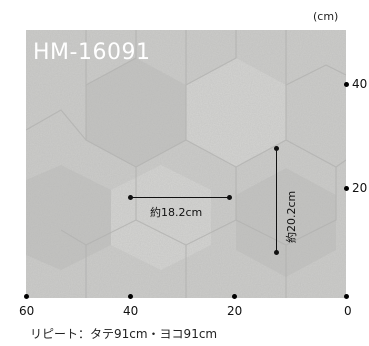 The height and width of the screenshot is (346, 369). Describe the element at coordinates (291, 216) in the screenshot. I see `height-measure-label: 約20.2cm` at that location.